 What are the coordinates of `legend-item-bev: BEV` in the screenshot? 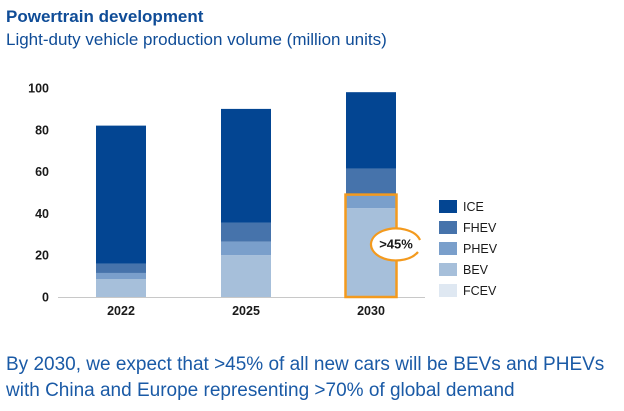 It's located at (464, 270).